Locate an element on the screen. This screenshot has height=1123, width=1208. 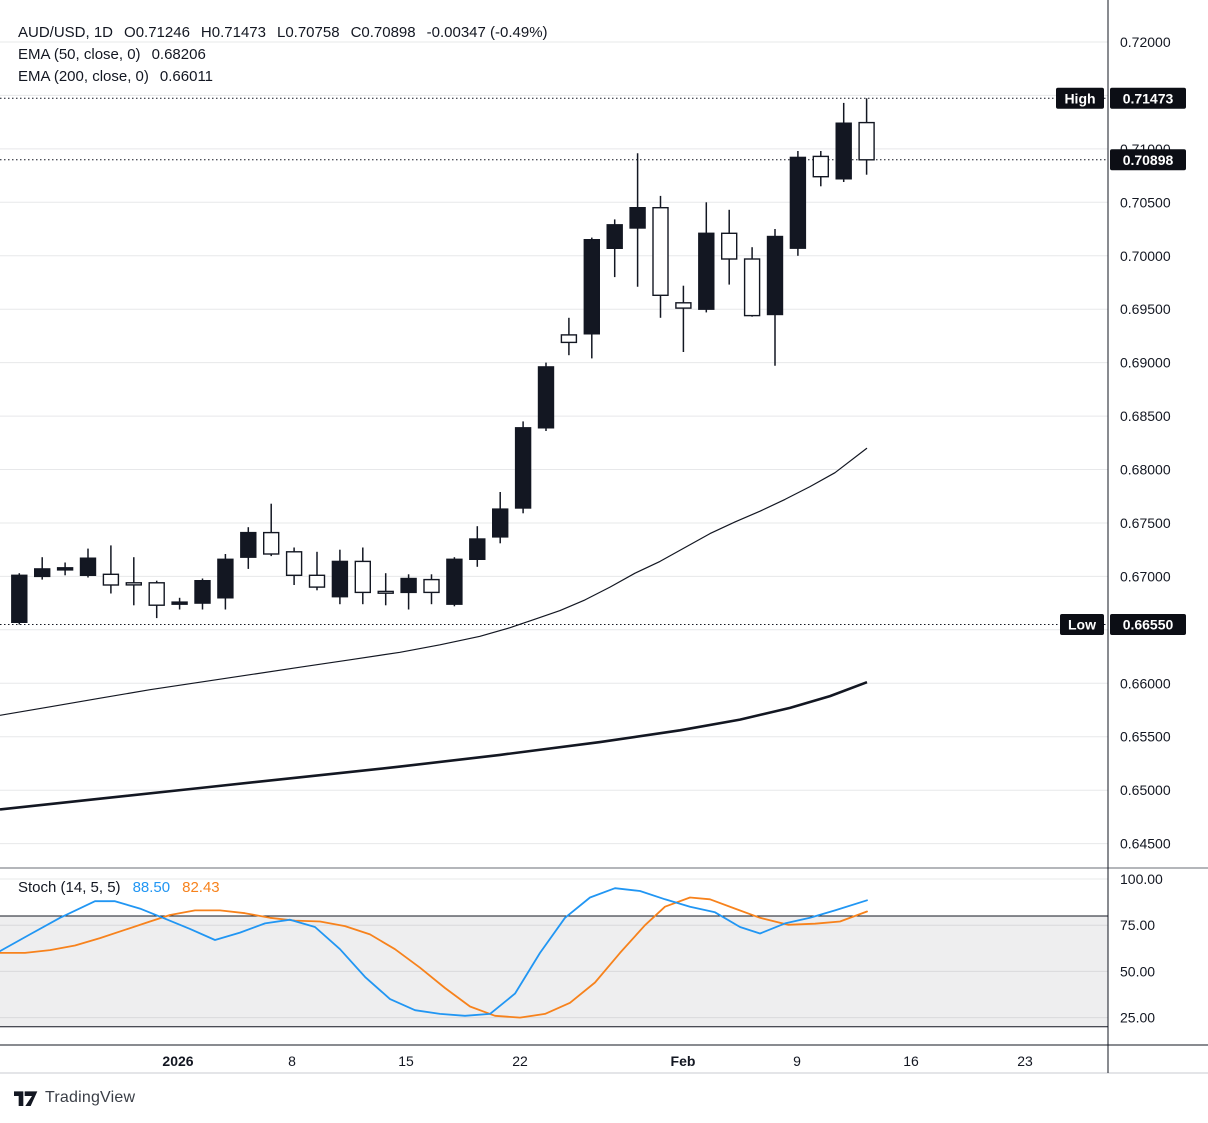
stoch-axis-label: 100.00 is located at coordinates (1141, 879).